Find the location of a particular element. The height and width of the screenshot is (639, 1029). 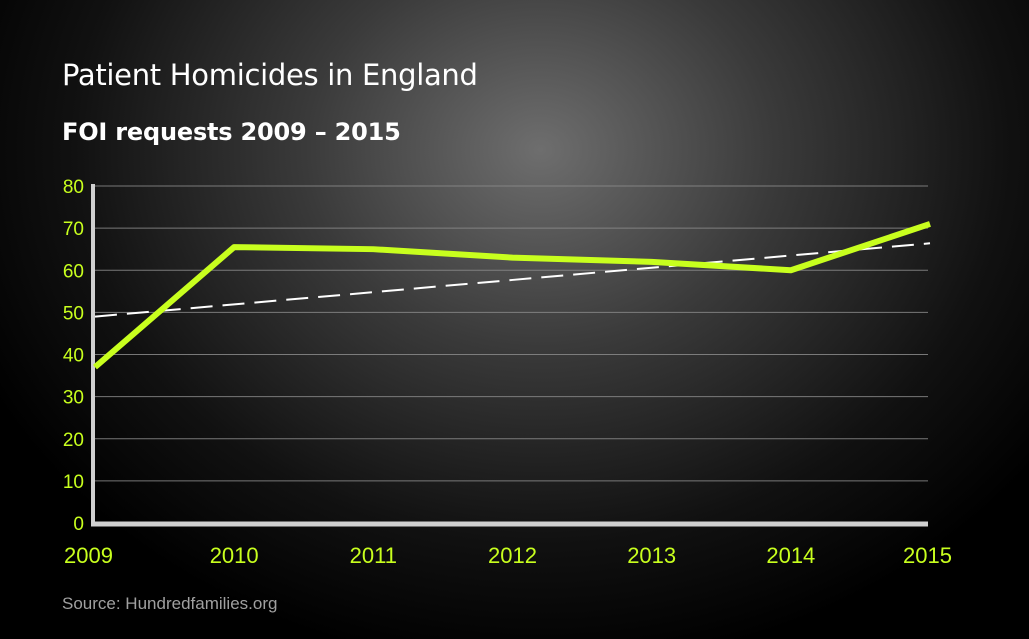

chart-title: Patient Homicides in England is located at coordinates (270, 75).